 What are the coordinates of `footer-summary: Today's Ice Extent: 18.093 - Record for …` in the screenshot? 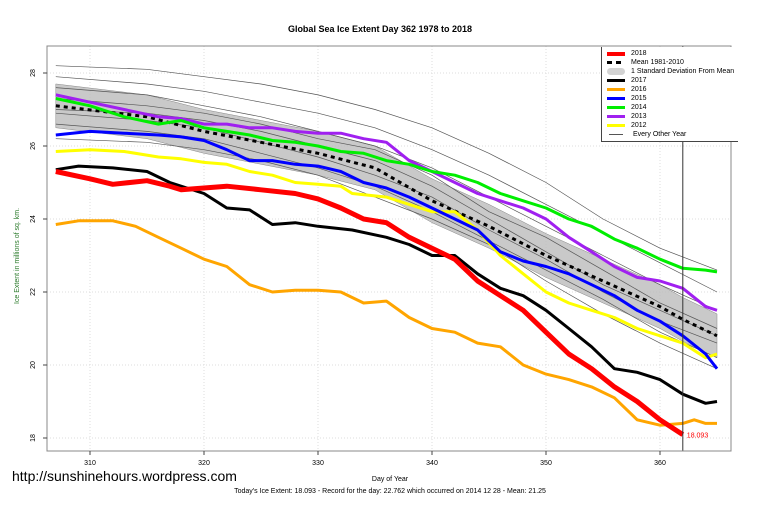 It's located at (390, 491).